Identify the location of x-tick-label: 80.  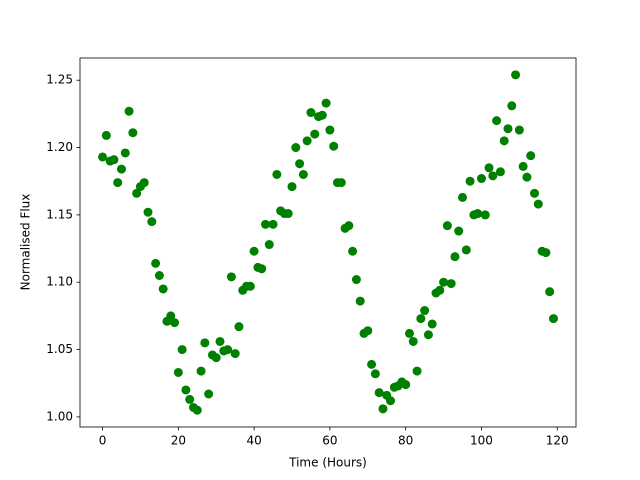
(405, 441).